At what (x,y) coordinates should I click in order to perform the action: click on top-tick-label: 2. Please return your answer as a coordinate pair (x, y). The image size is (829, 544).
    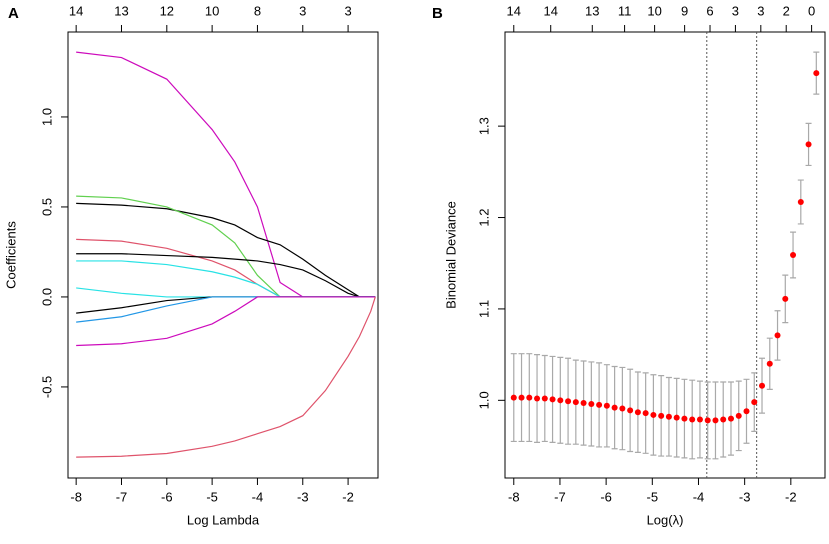
    Looking at the image, I should click on (786, 10).